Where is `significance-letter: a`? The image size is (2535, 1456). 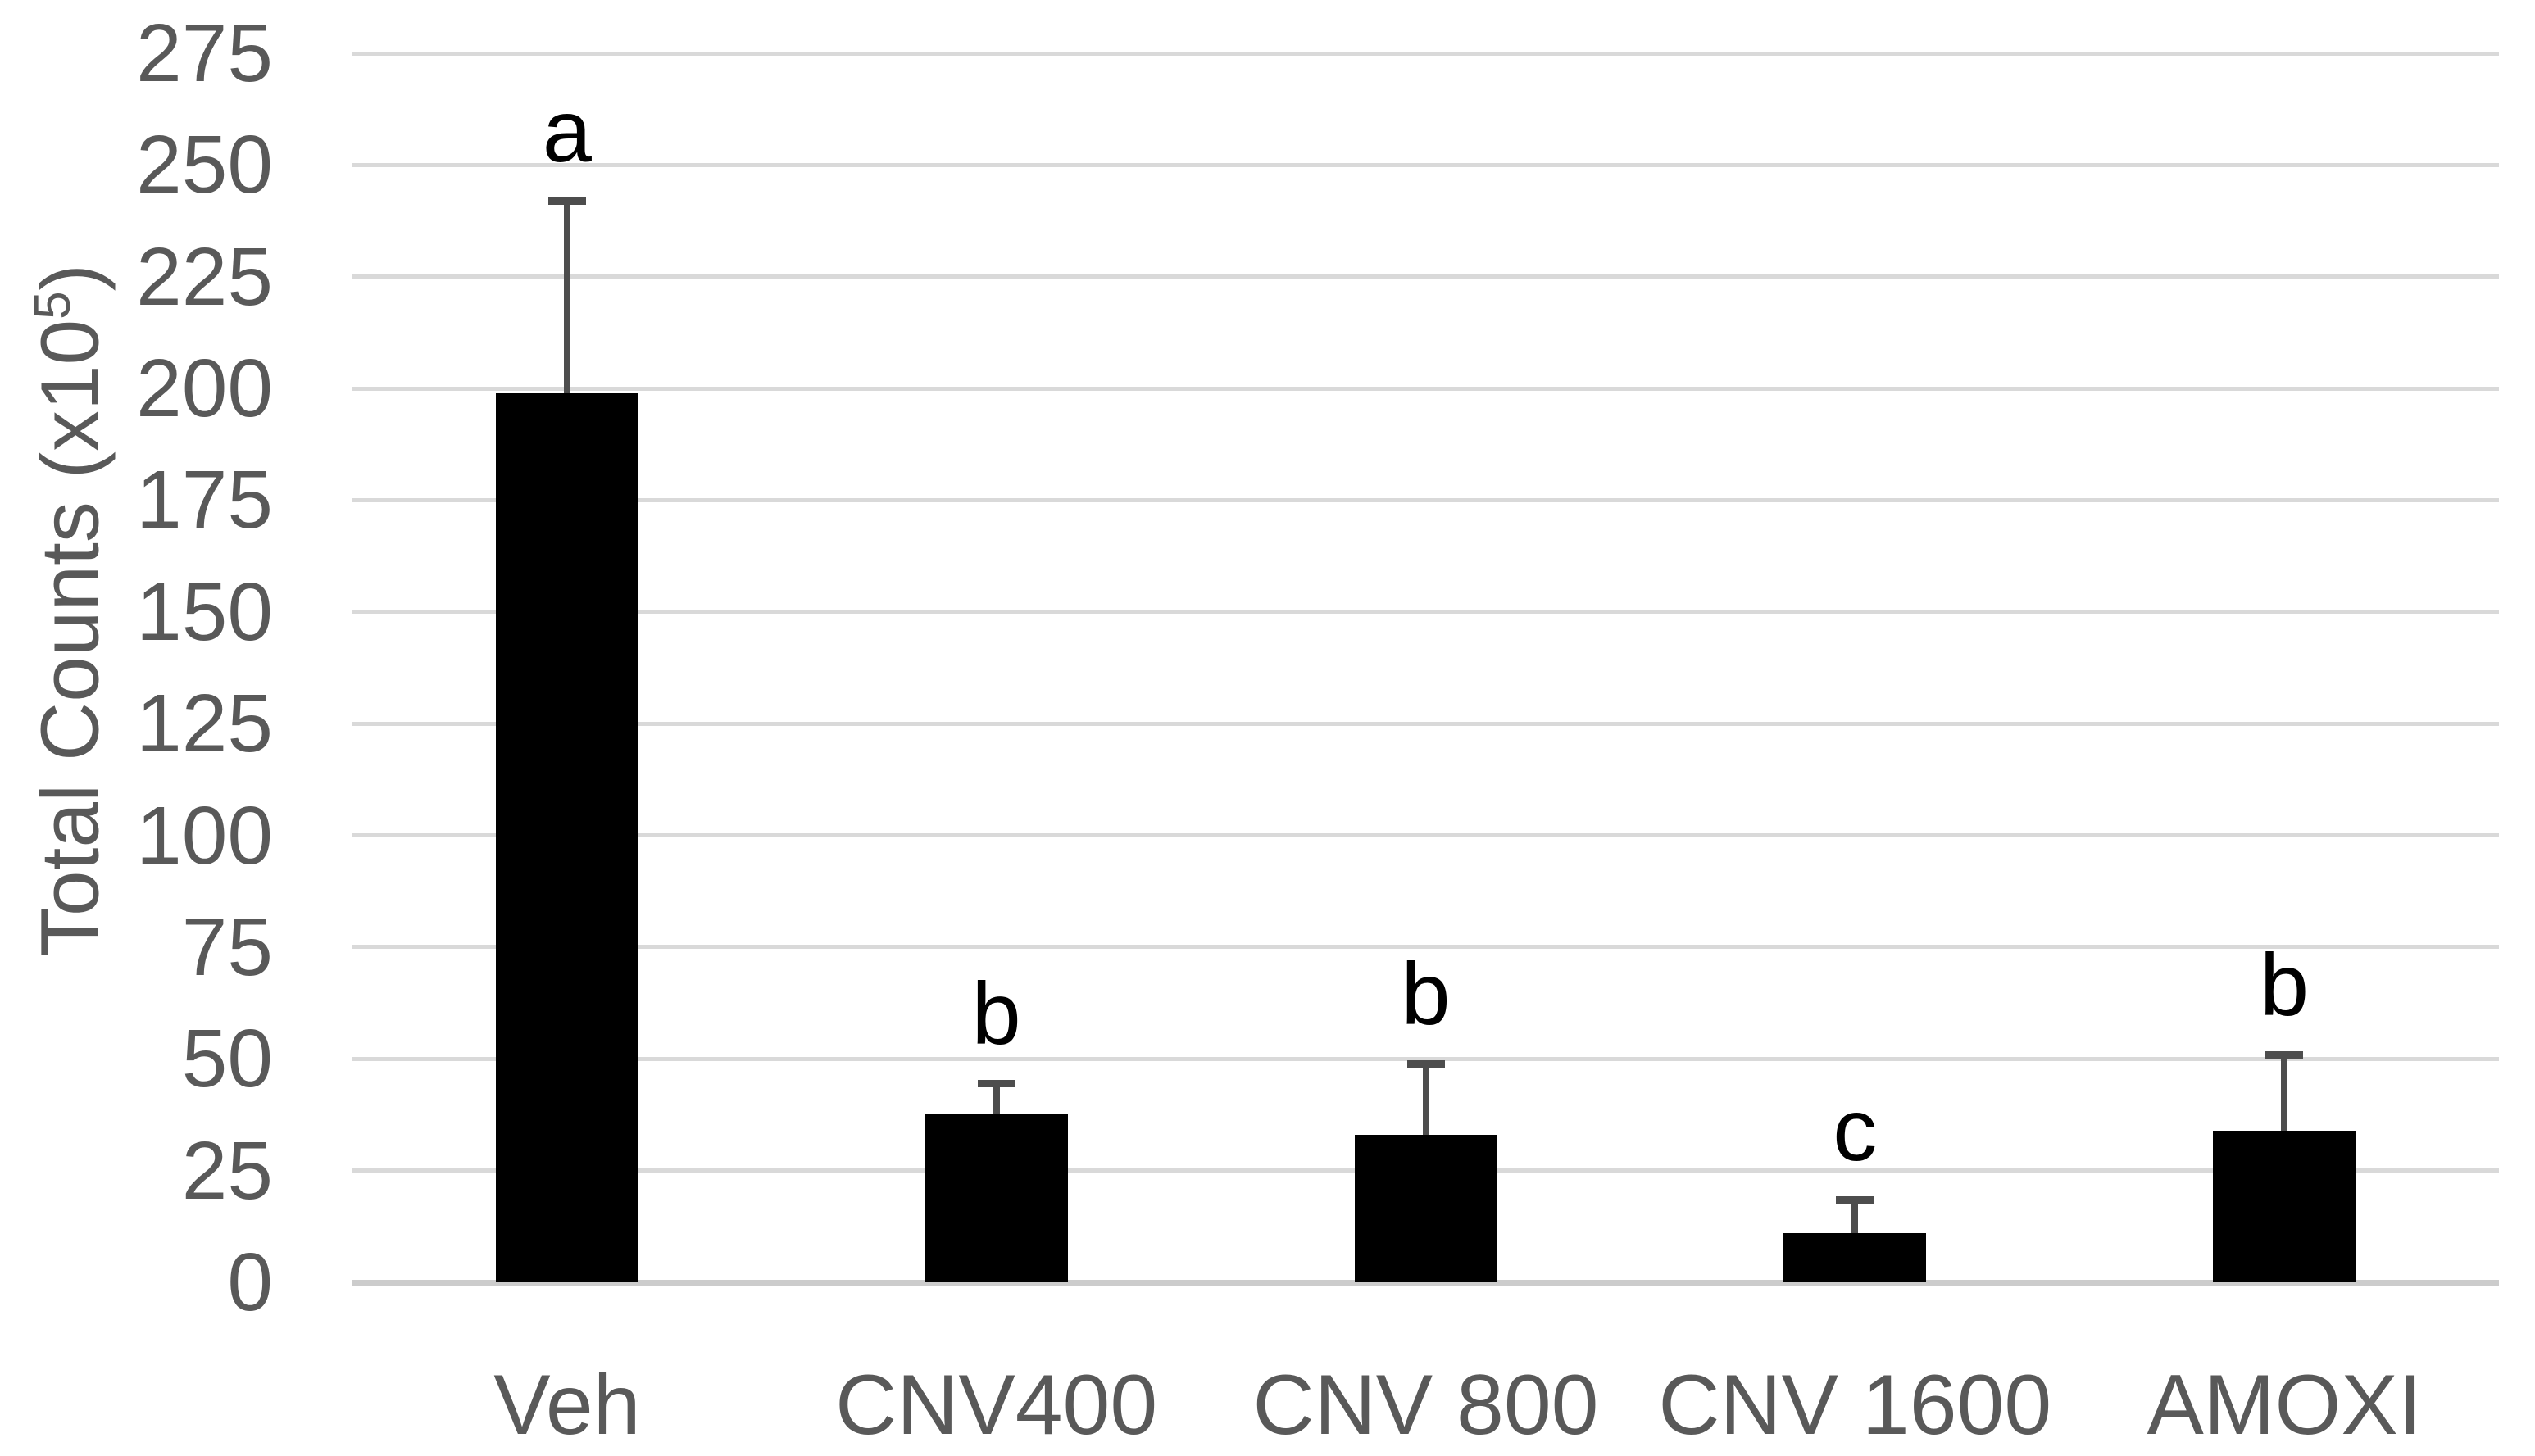 significance-letter: a is located at coordinates (567, 131).